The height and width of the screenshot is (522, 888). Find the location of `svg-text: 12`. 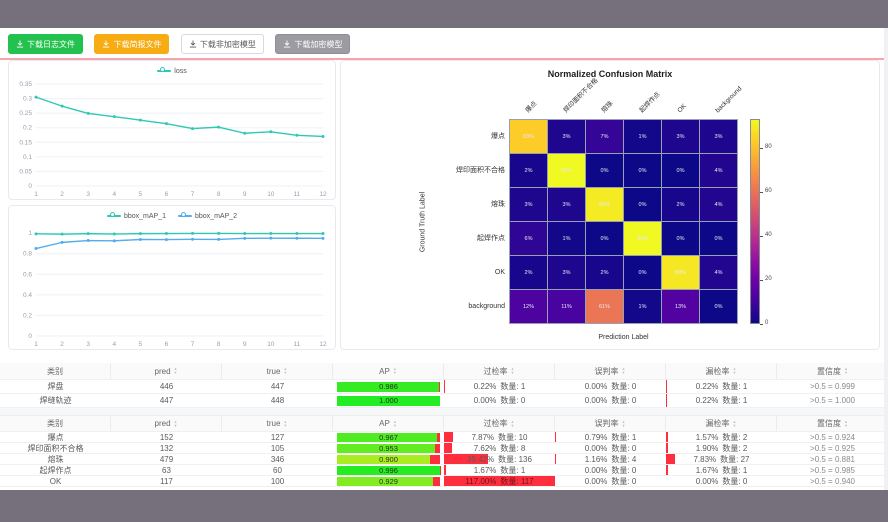

svg-text: 12 is located at coordinates (323, 194).